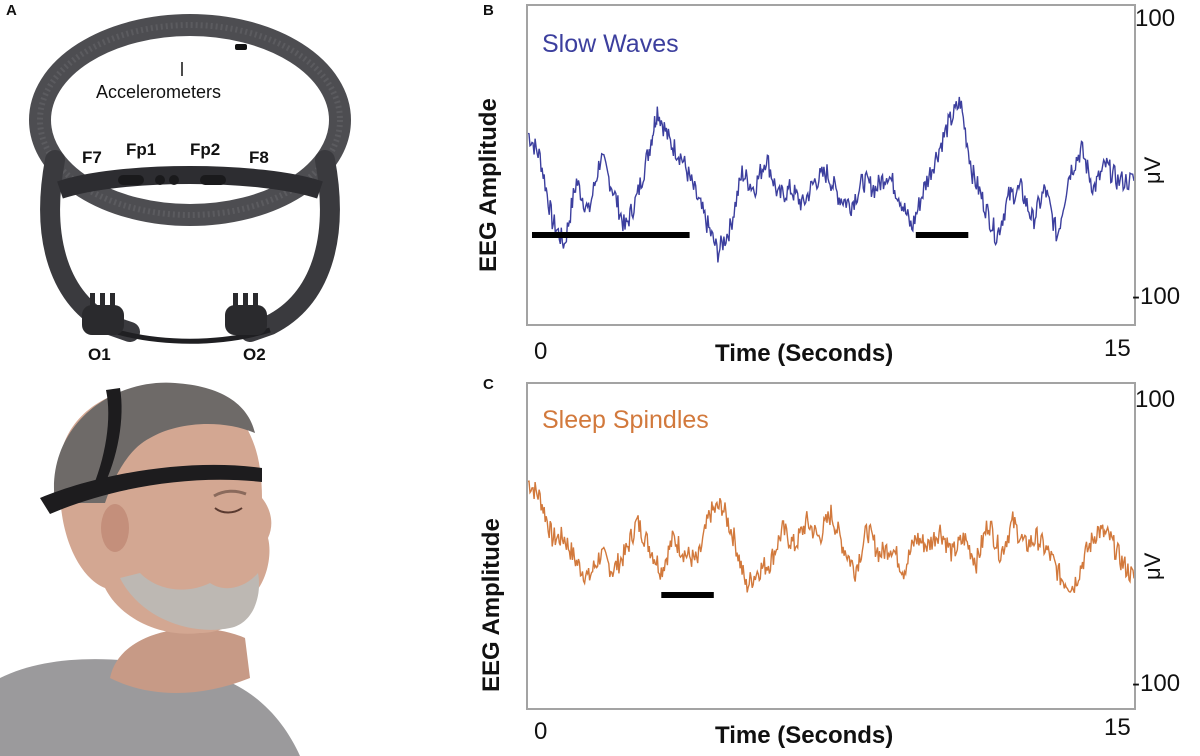 Image resolution: width=1200 pixels, height=756 pixels. Describe the element at coordinates (92, 157) in the screenshot. I see `electrode-label-f7: F7` at that location.